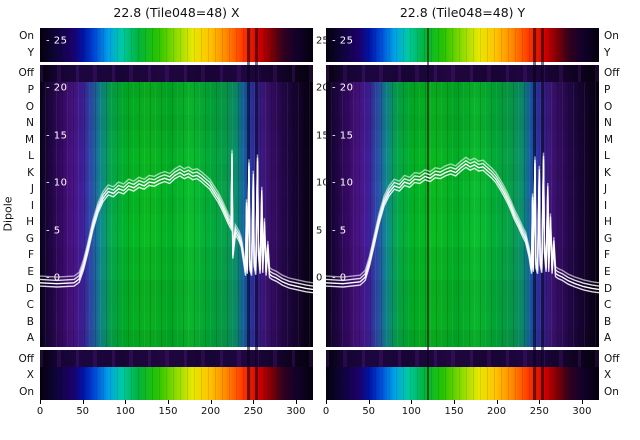 This screenshot has height=440, width=640. What do you see at coordinates (608, 222) in the screenshot?
I see `dipole-row-label: H` at bounding box center [608, 222].